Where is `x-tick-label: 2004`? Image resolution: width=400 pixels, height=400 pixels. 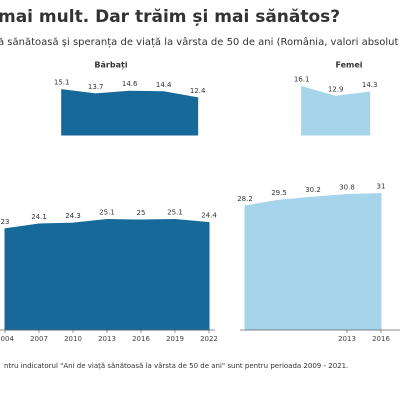
x-tick-label: 2004 is located at coordinates (7, 339).